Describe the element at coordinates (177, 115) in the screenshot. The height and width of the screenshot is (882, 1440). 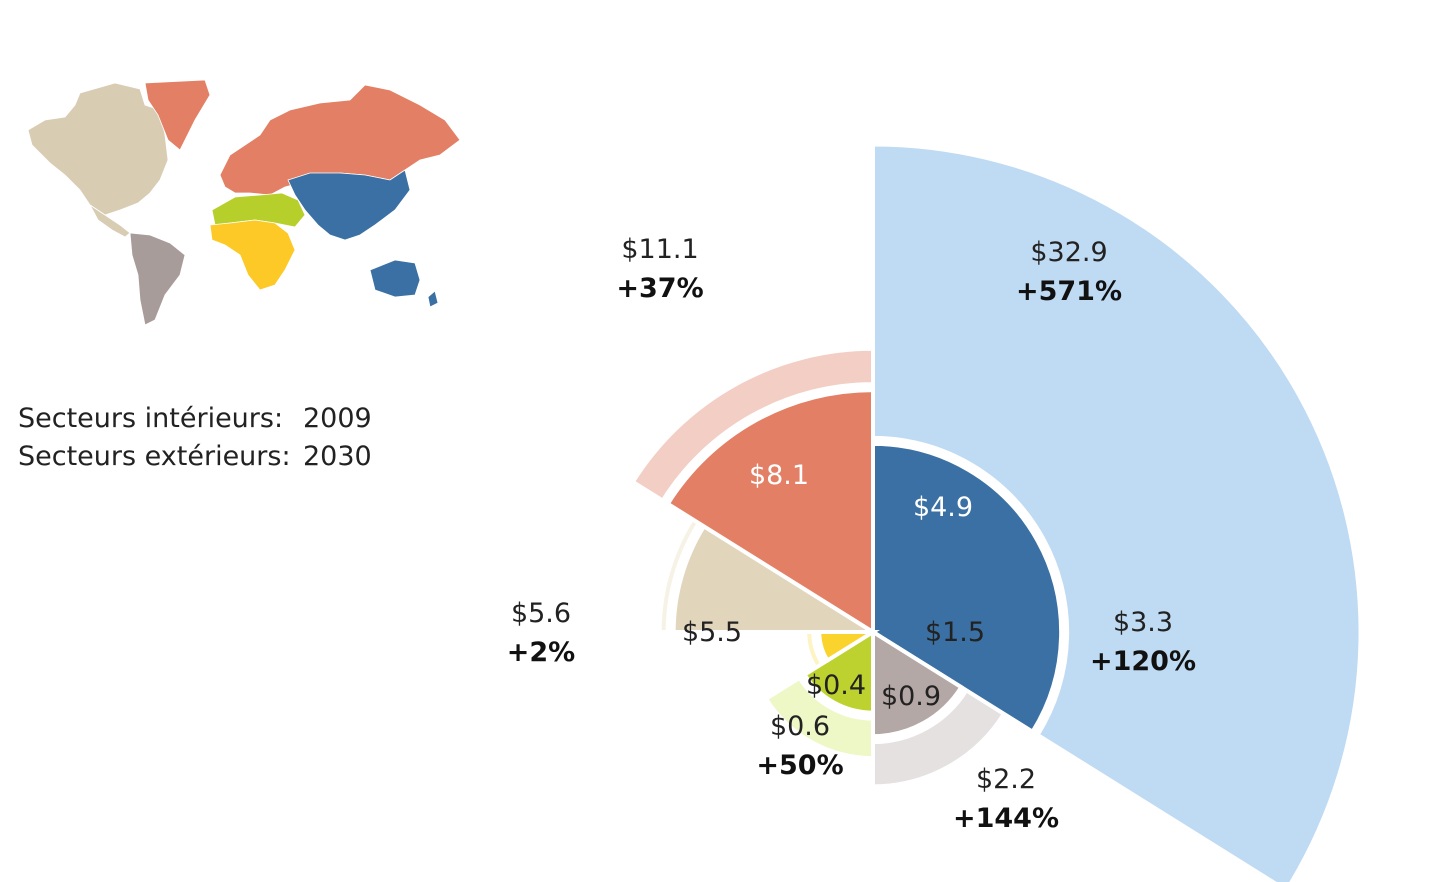
I see `map-region-greenland` at that location.